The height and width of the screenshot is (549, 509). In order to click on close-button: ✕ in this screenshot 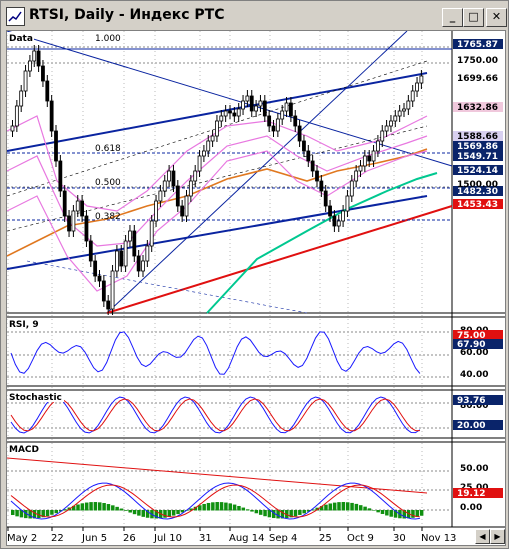, I will do `click(496, 17)`.